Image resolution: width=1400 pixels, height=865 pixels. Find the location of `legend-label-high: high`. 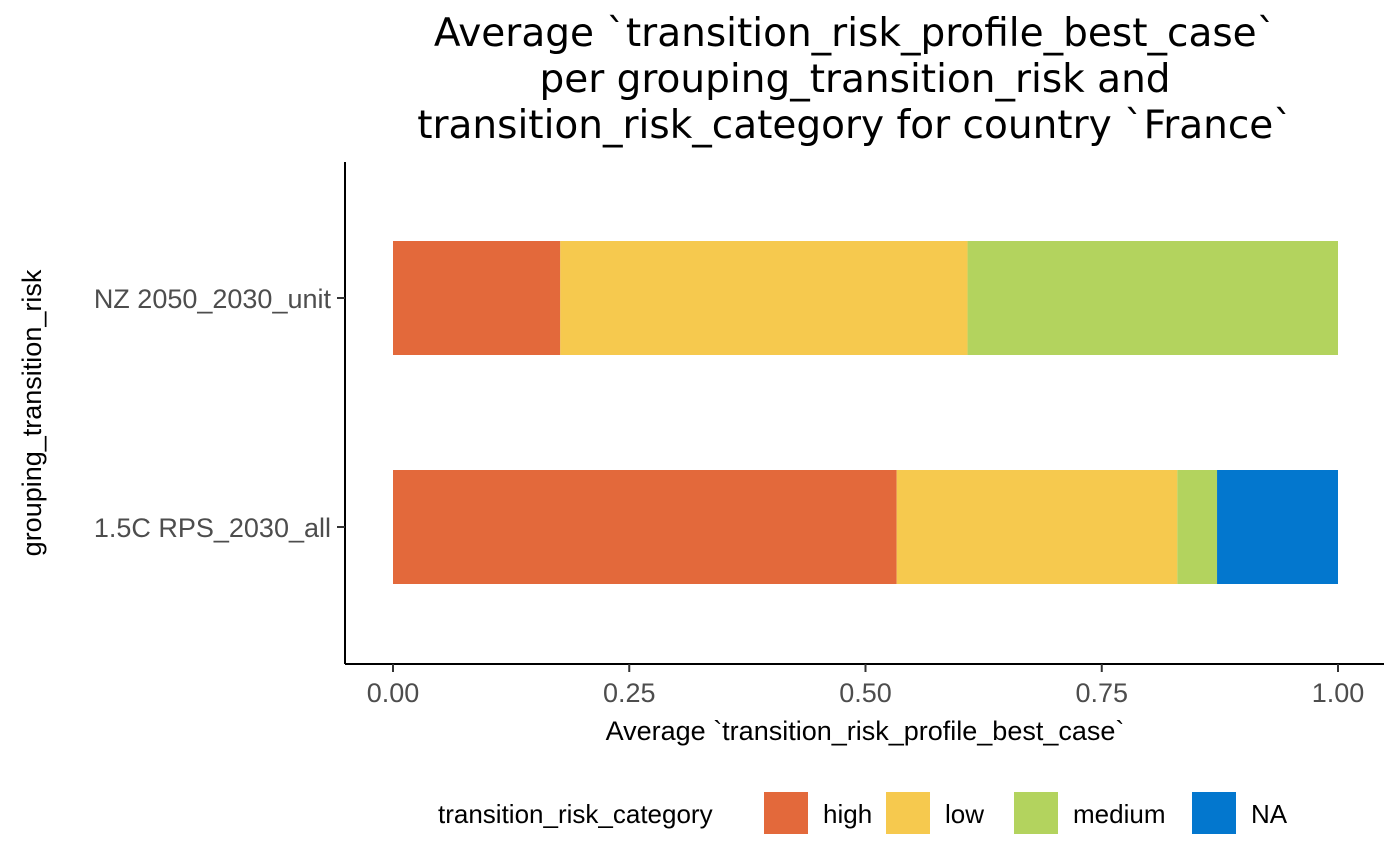

legend-label-high: high is located at coordinates (847, 814).